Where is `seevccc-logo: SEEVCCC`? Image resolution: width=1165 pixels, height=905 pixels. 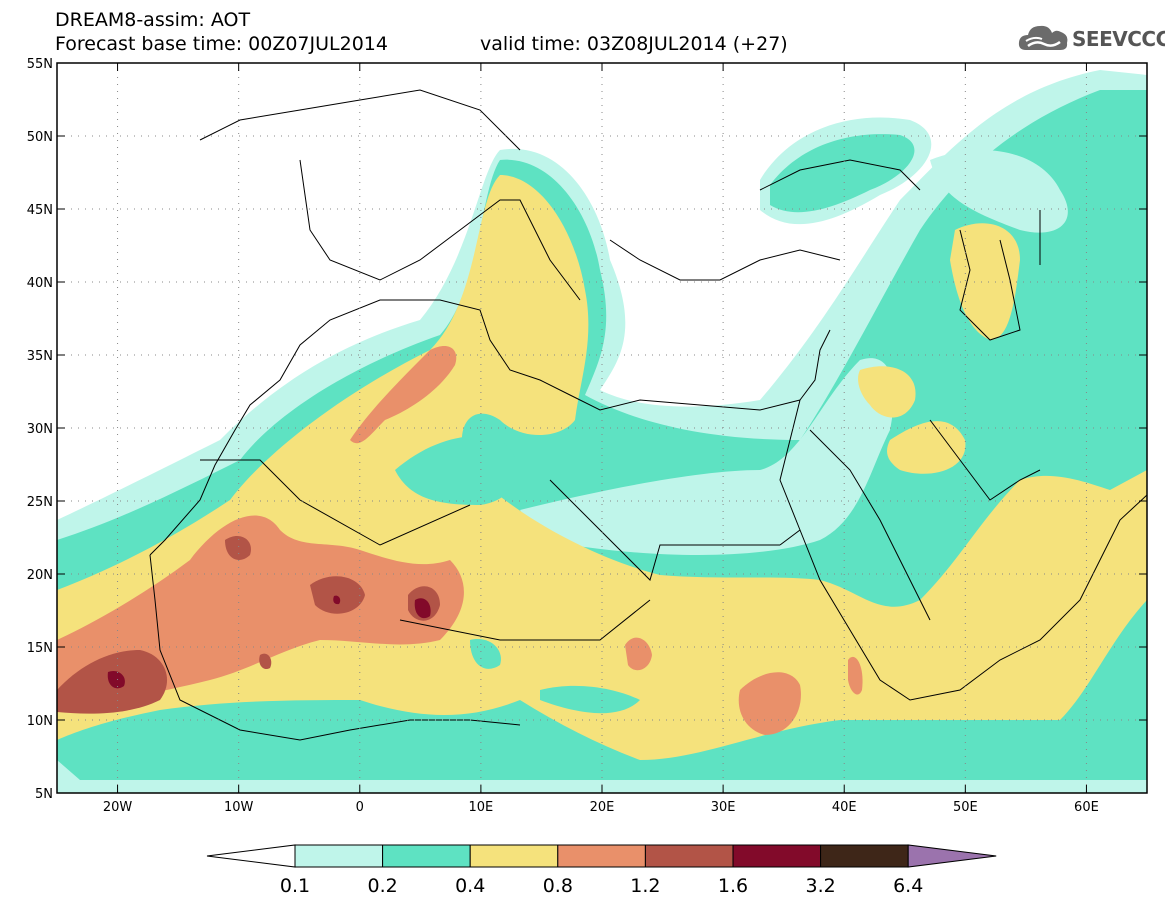
seevccc-logo: SEEVCCC is located at coordinates (1091, 39).